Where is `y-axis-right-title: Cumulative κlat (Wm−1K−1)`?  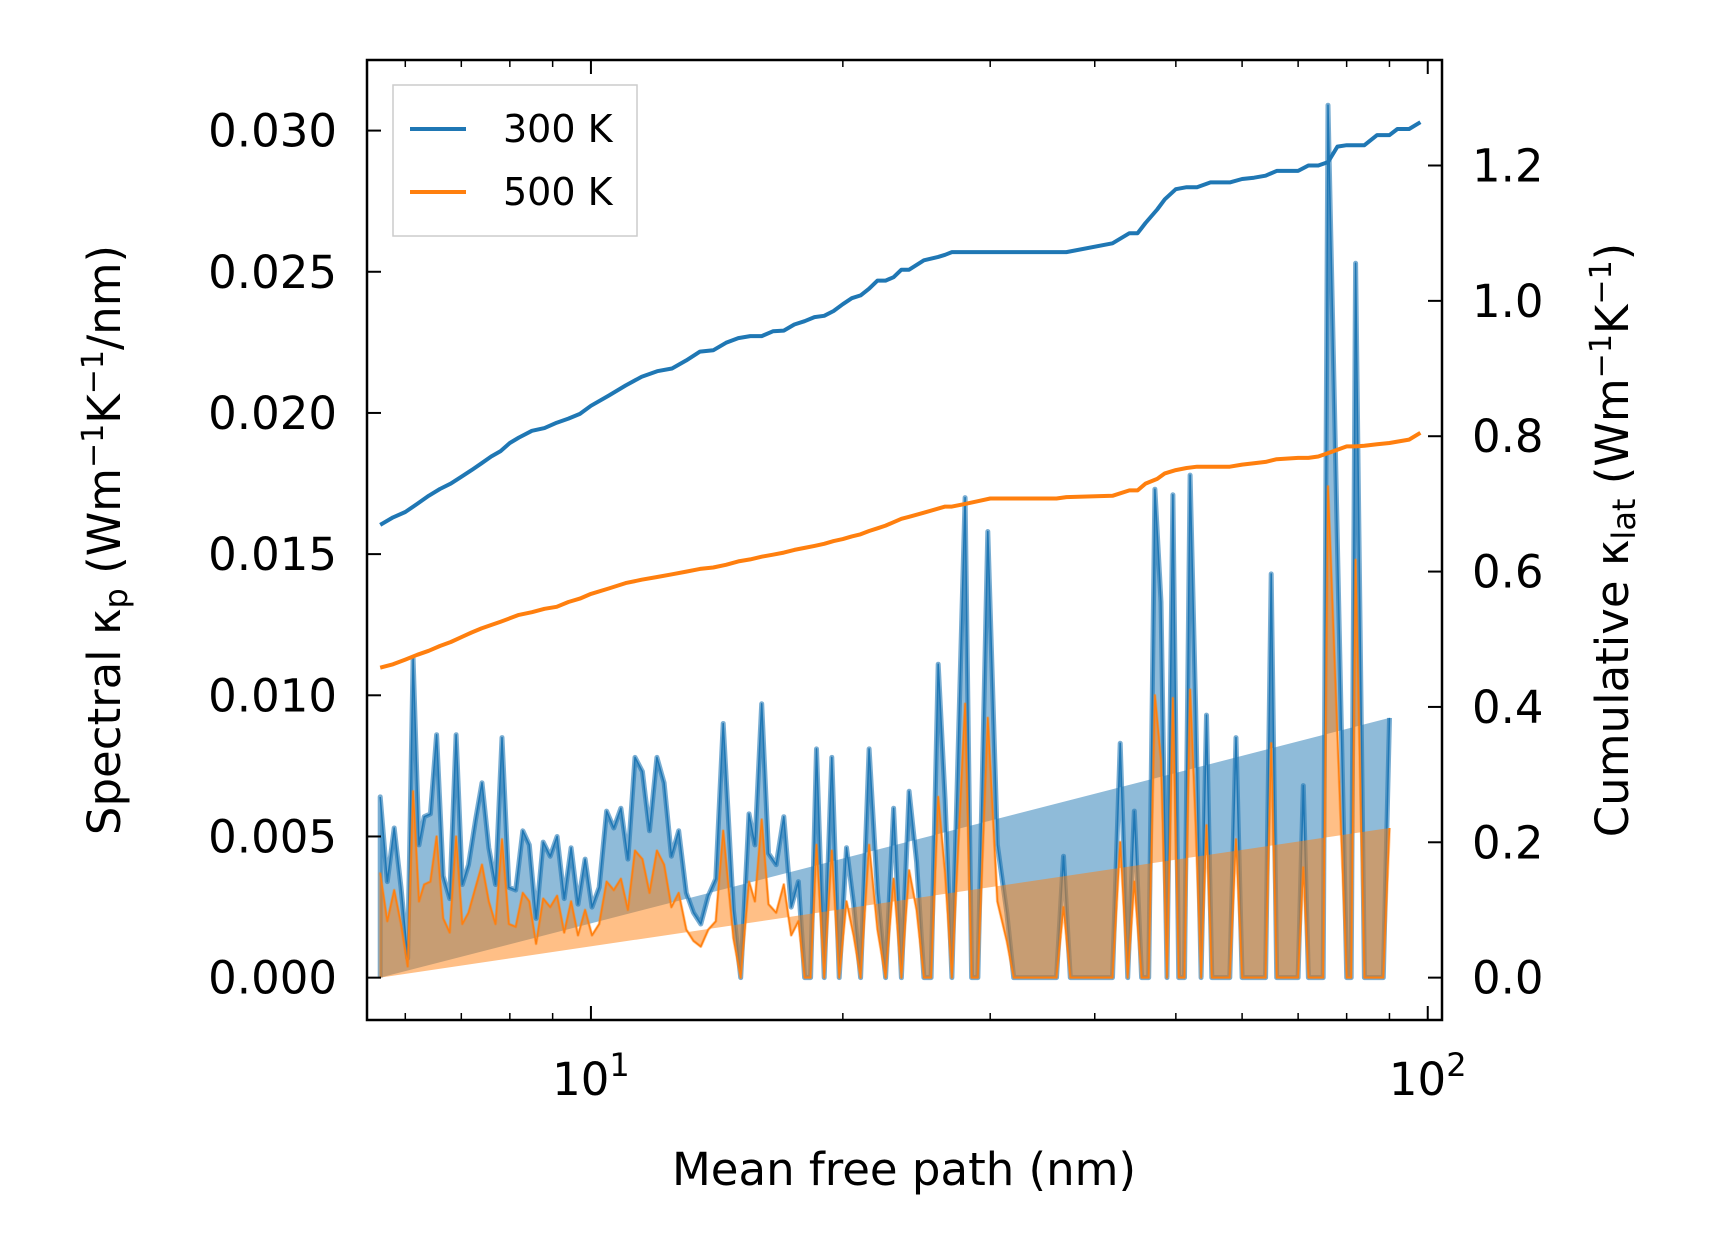
y-axis-right-title: Cumulative κlat (Wm−1K−1) is located at coordinates (1614, 540).